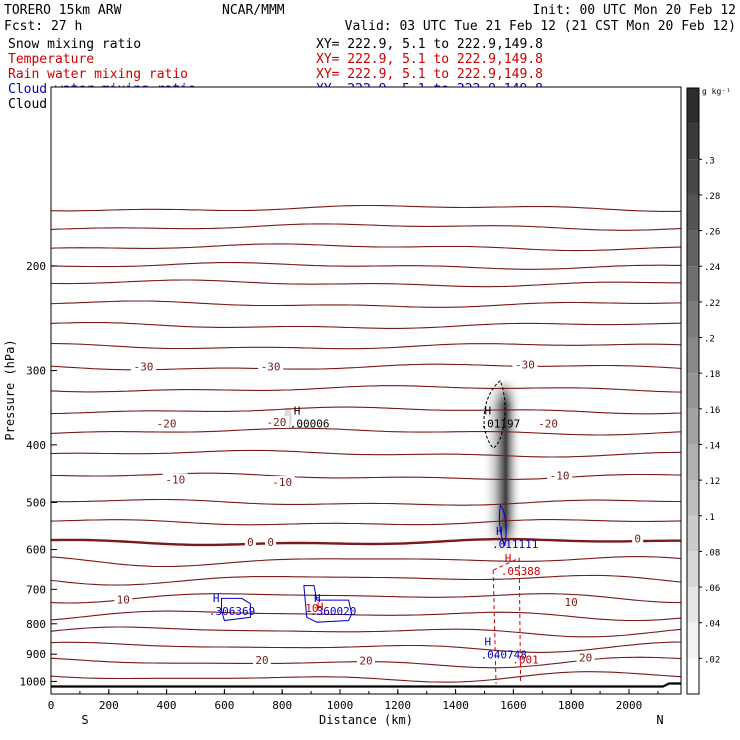 This screenshot has width=740, height=740. I want to click on x-tick-label: 600, so click(224, 705).